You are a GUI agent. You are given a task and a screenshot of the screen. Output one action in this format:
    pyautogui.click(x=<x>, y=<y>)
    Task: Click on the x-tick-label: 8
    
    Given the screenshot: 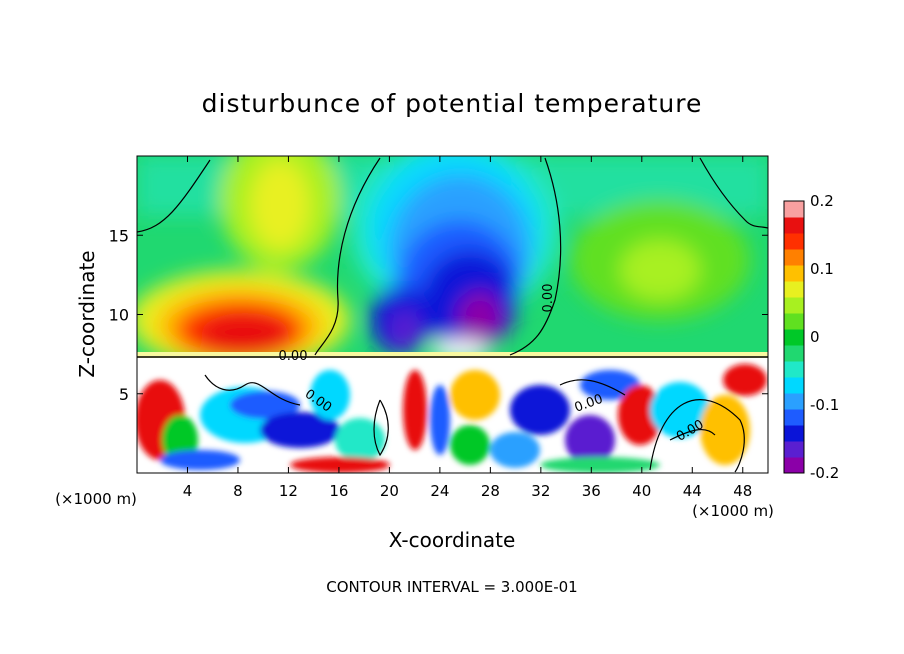 What is the action you would take?
    pyautogui.click(x=238, y=491)
    